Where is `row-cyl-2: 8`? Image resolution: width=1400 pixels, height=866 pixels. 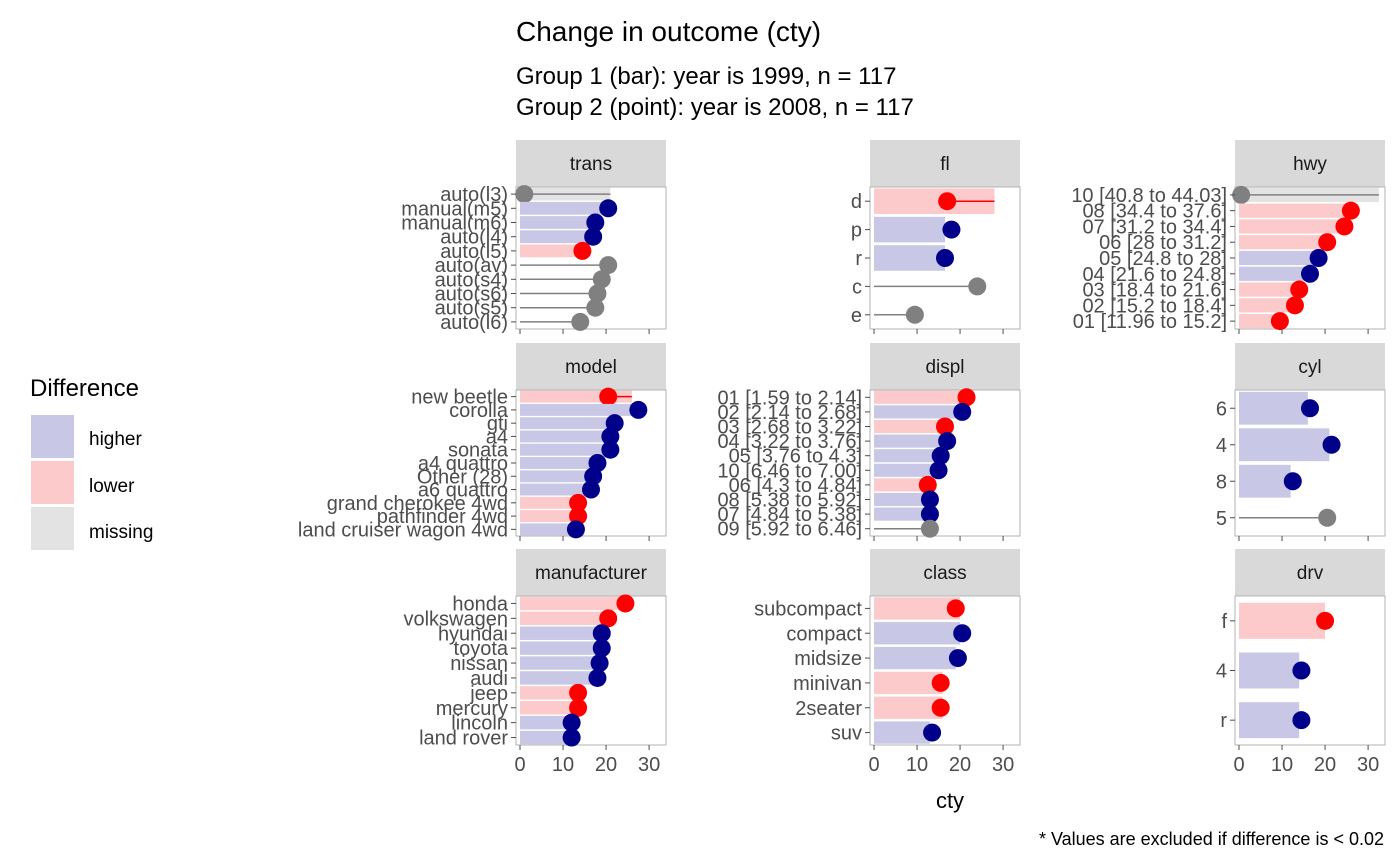 row-cyl-2: 8 is located at coordinates (1259, 481).